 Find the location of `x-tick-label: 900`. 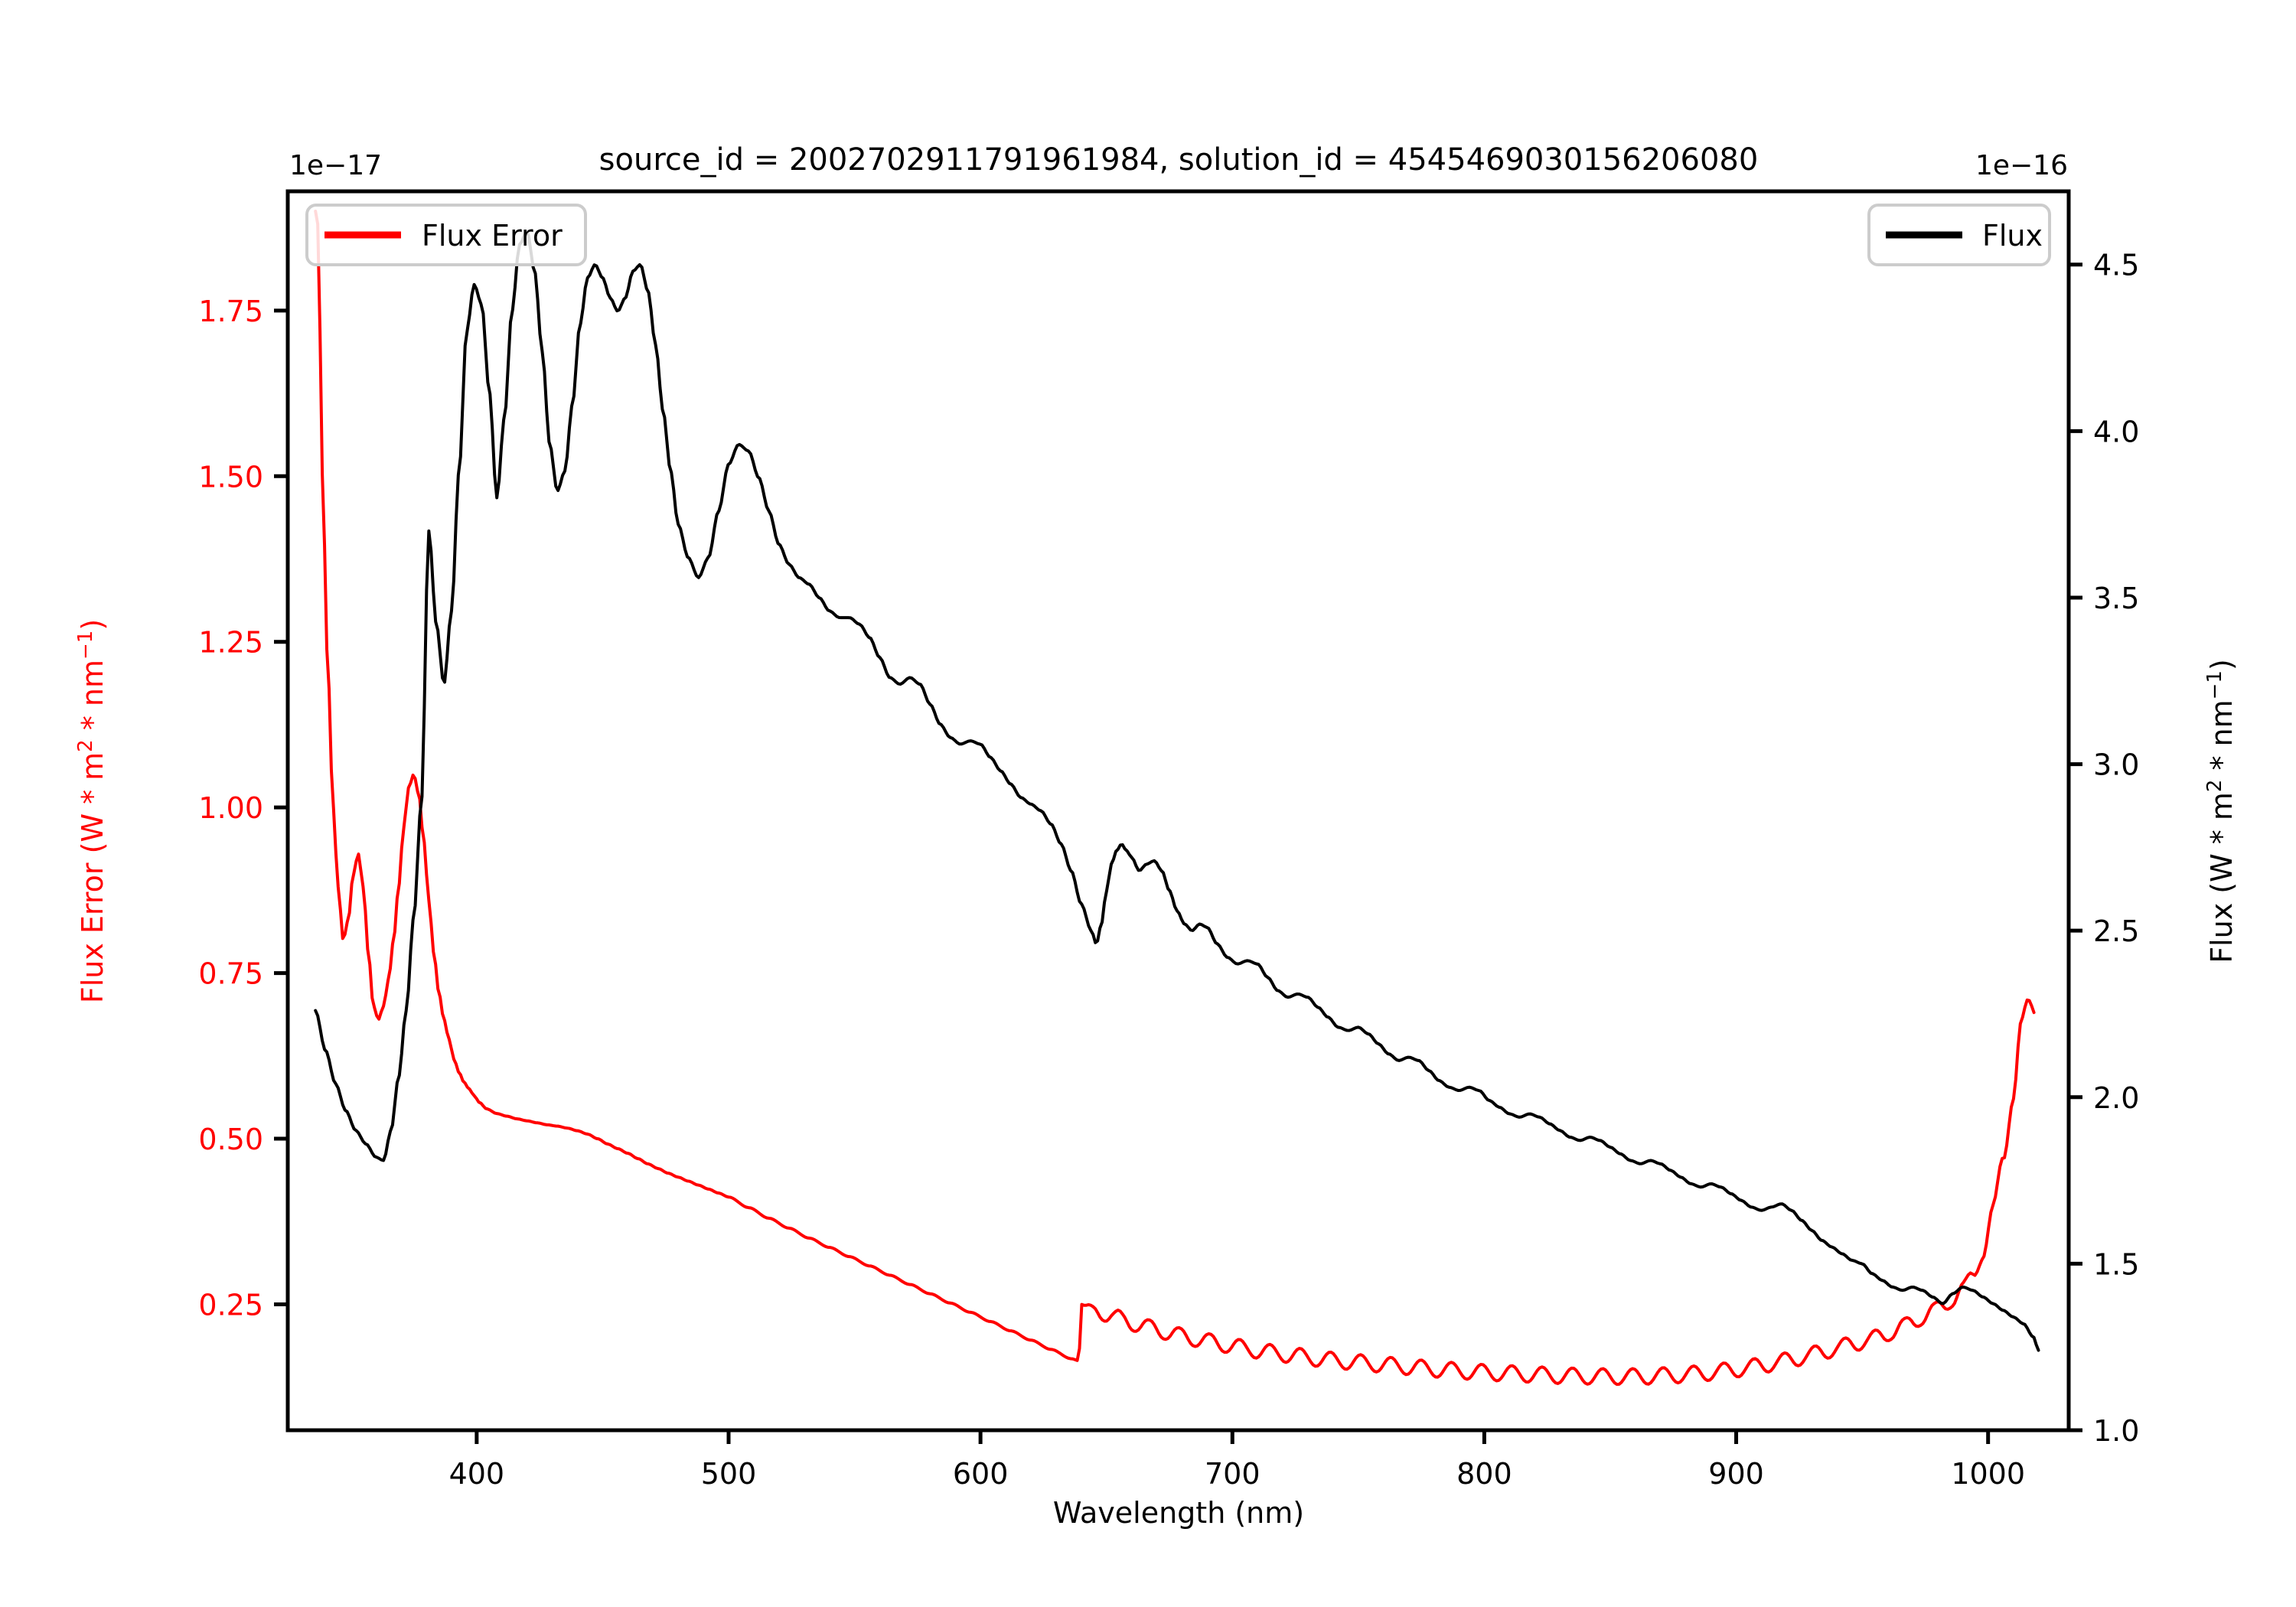

x-tick-label: 900 is located at coordinates (1736, 1474).